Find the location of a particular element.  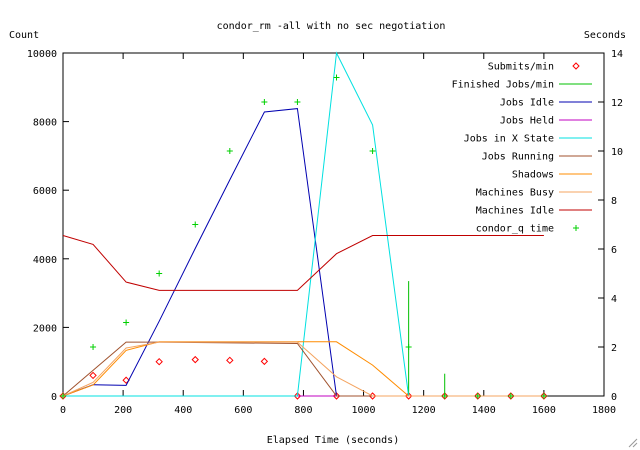

series-machines-busy is located at coordinates (303, 369).